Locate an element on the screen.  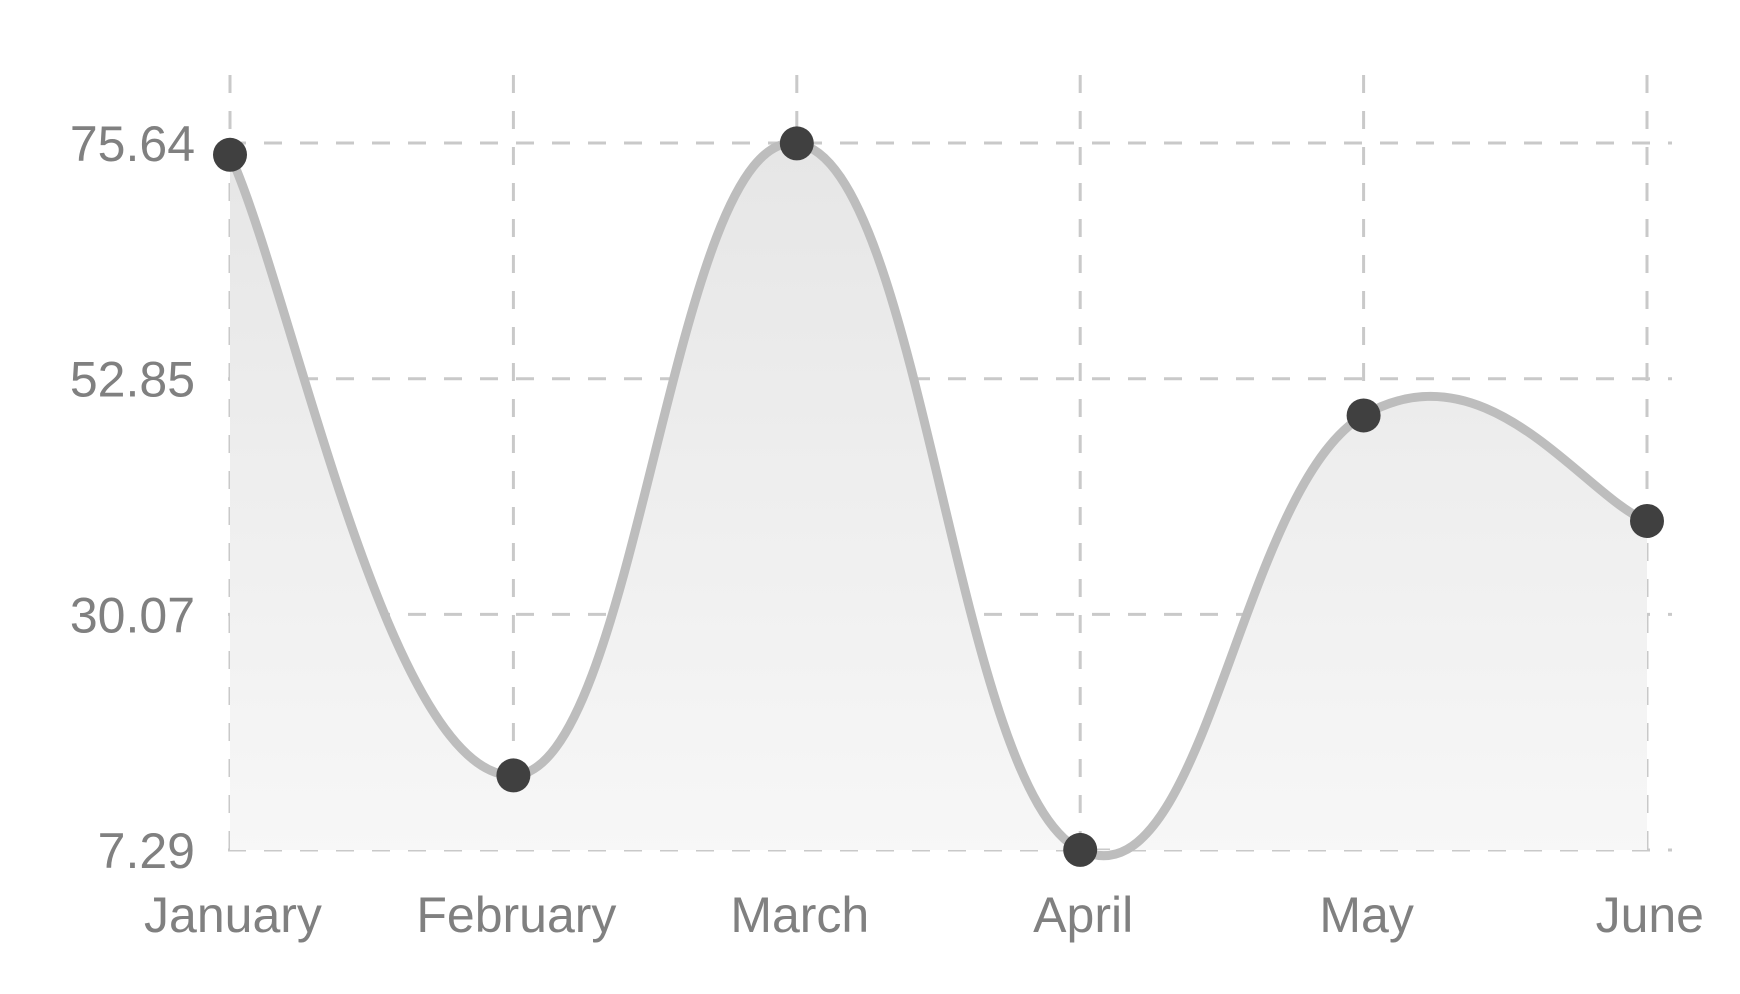
data-point-january is located at coordinates (230, 154).